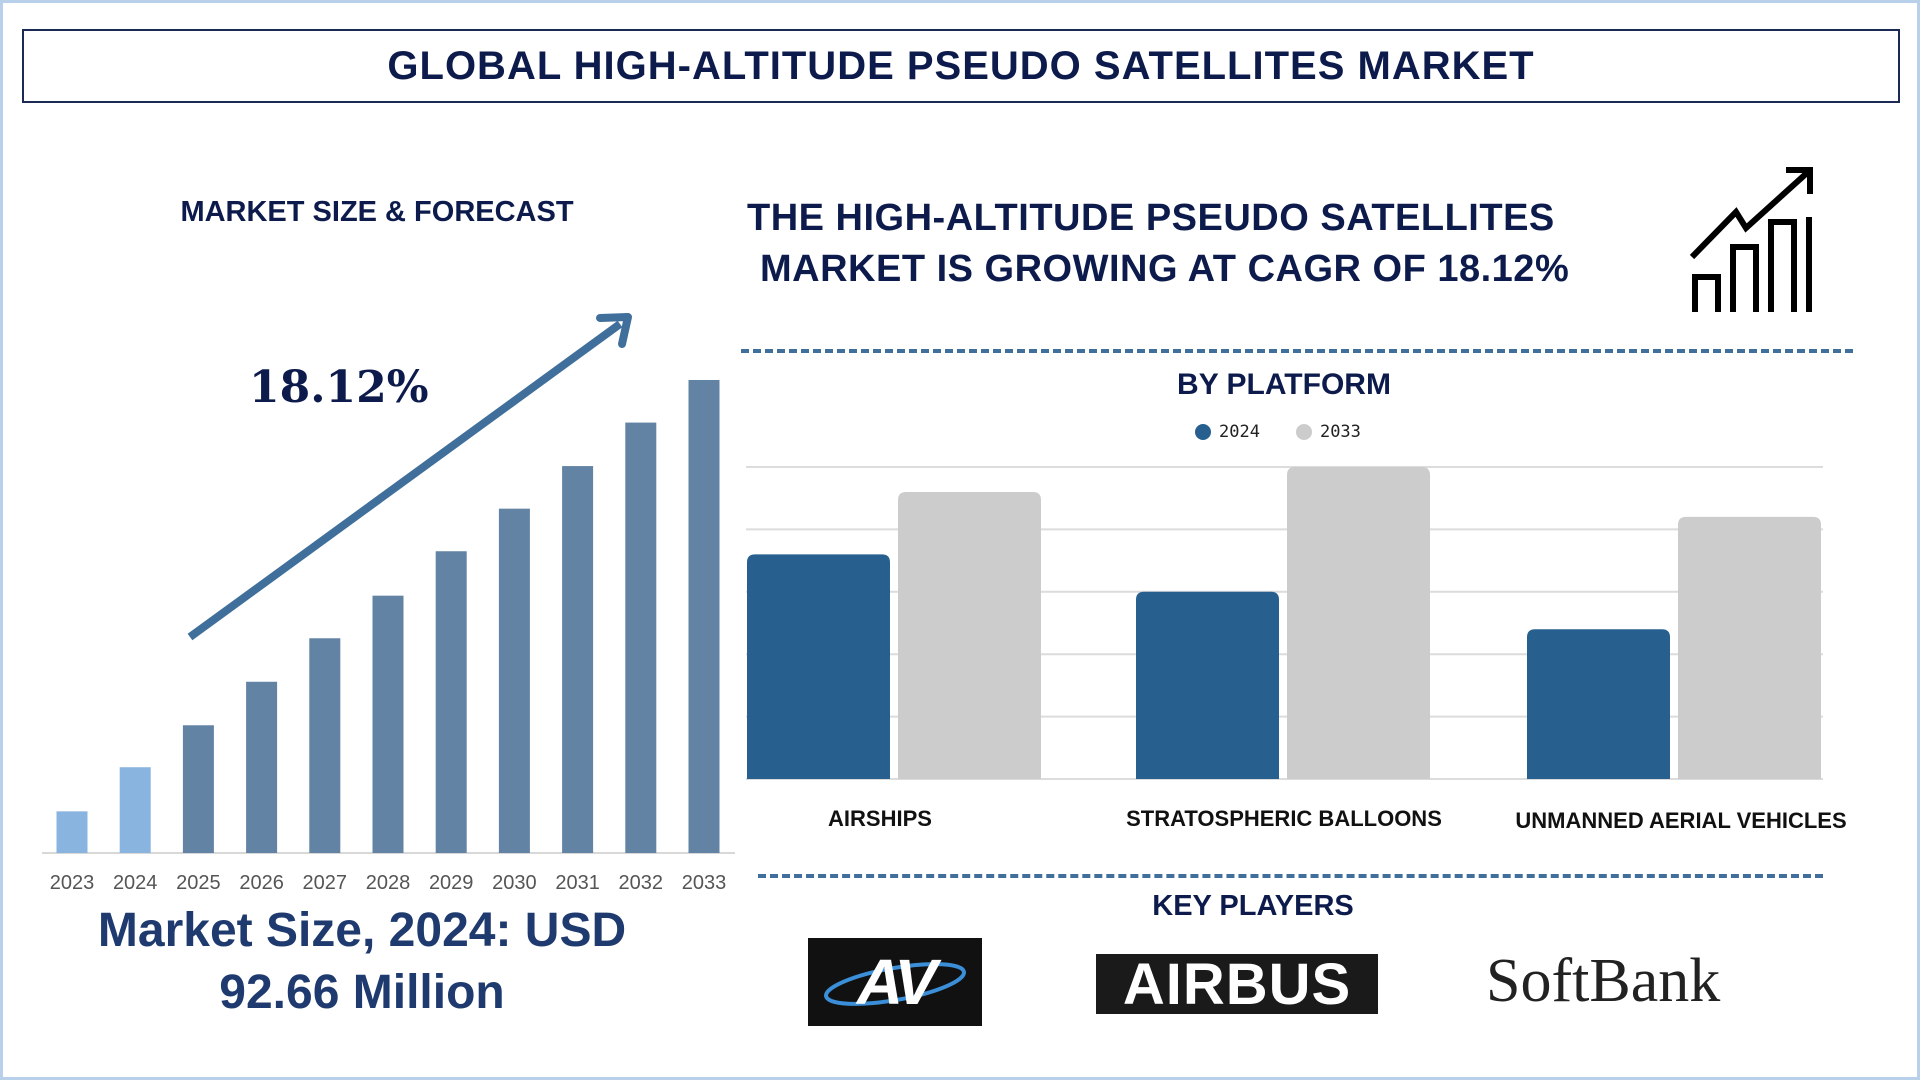 The height and width of the screenshot is (1080, 1920). Describe the element at coordinates (198, 789) in the screenshot. I see `bar-2025` at that location.